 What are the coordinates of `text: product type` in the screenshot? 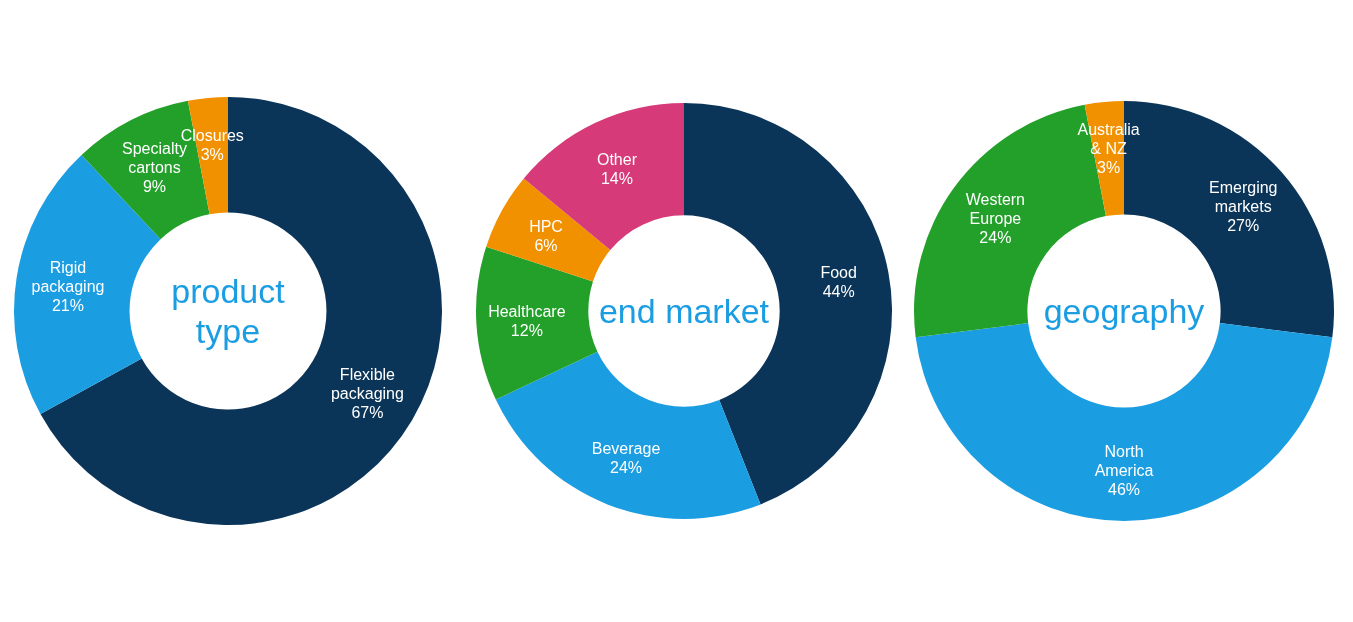 It's located at (228, 311).